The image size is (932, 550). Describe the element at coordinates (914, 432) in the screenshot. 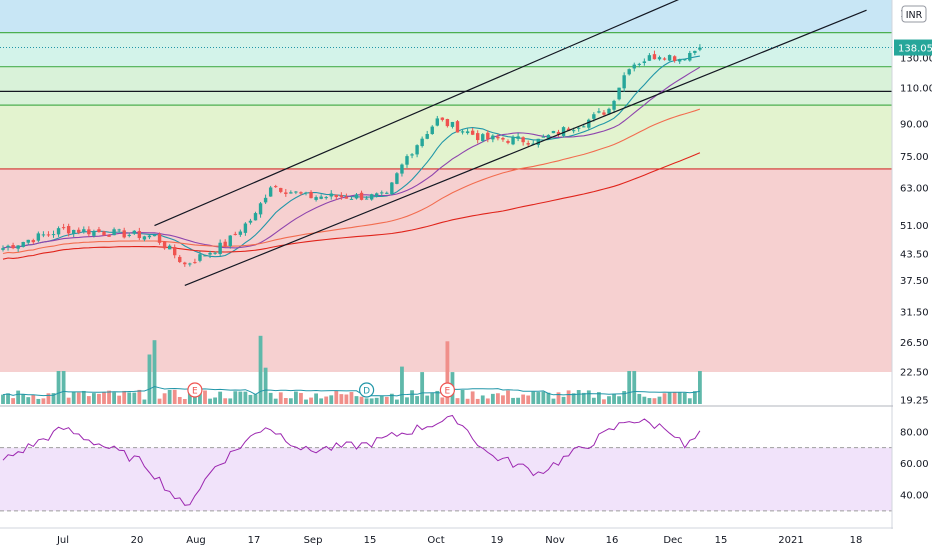

I see `rsi-tick-label: 80.00` at that location.